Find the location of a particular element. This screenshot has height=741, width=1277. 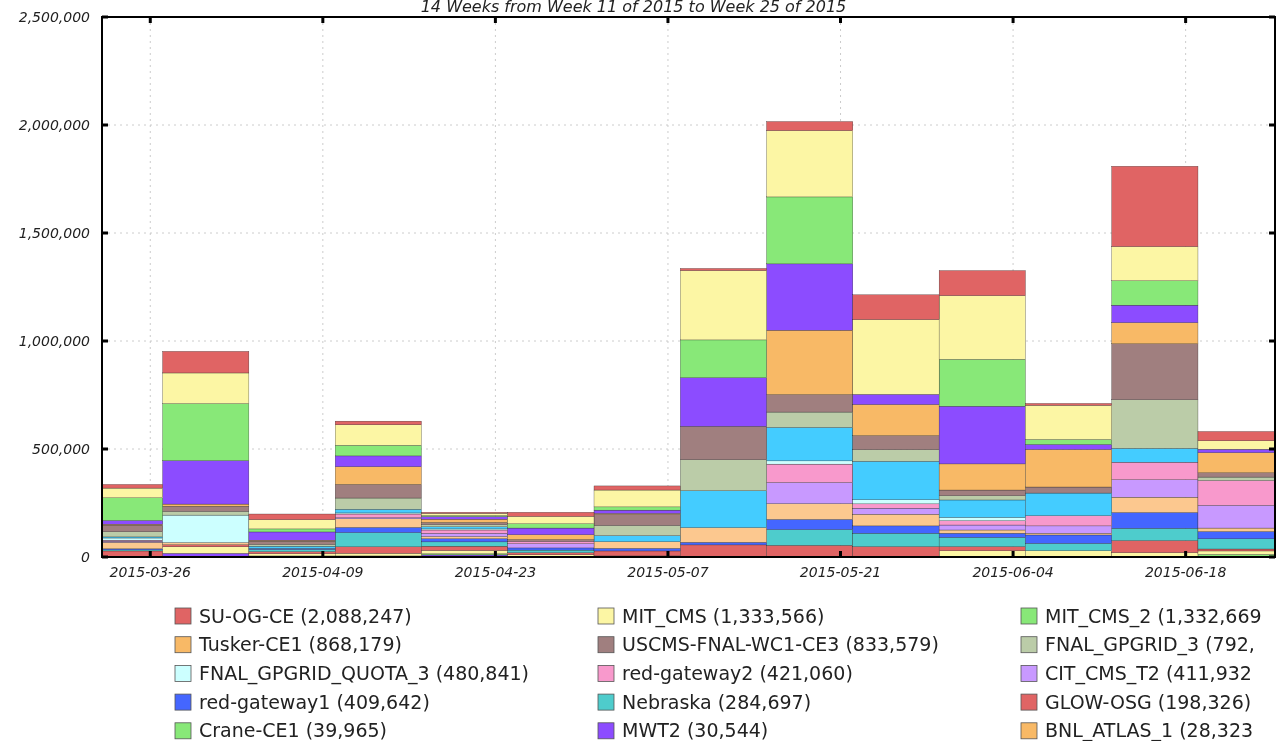

legend-label: MIT_CMS (1,333,566) is located at coordinates (723, 616).